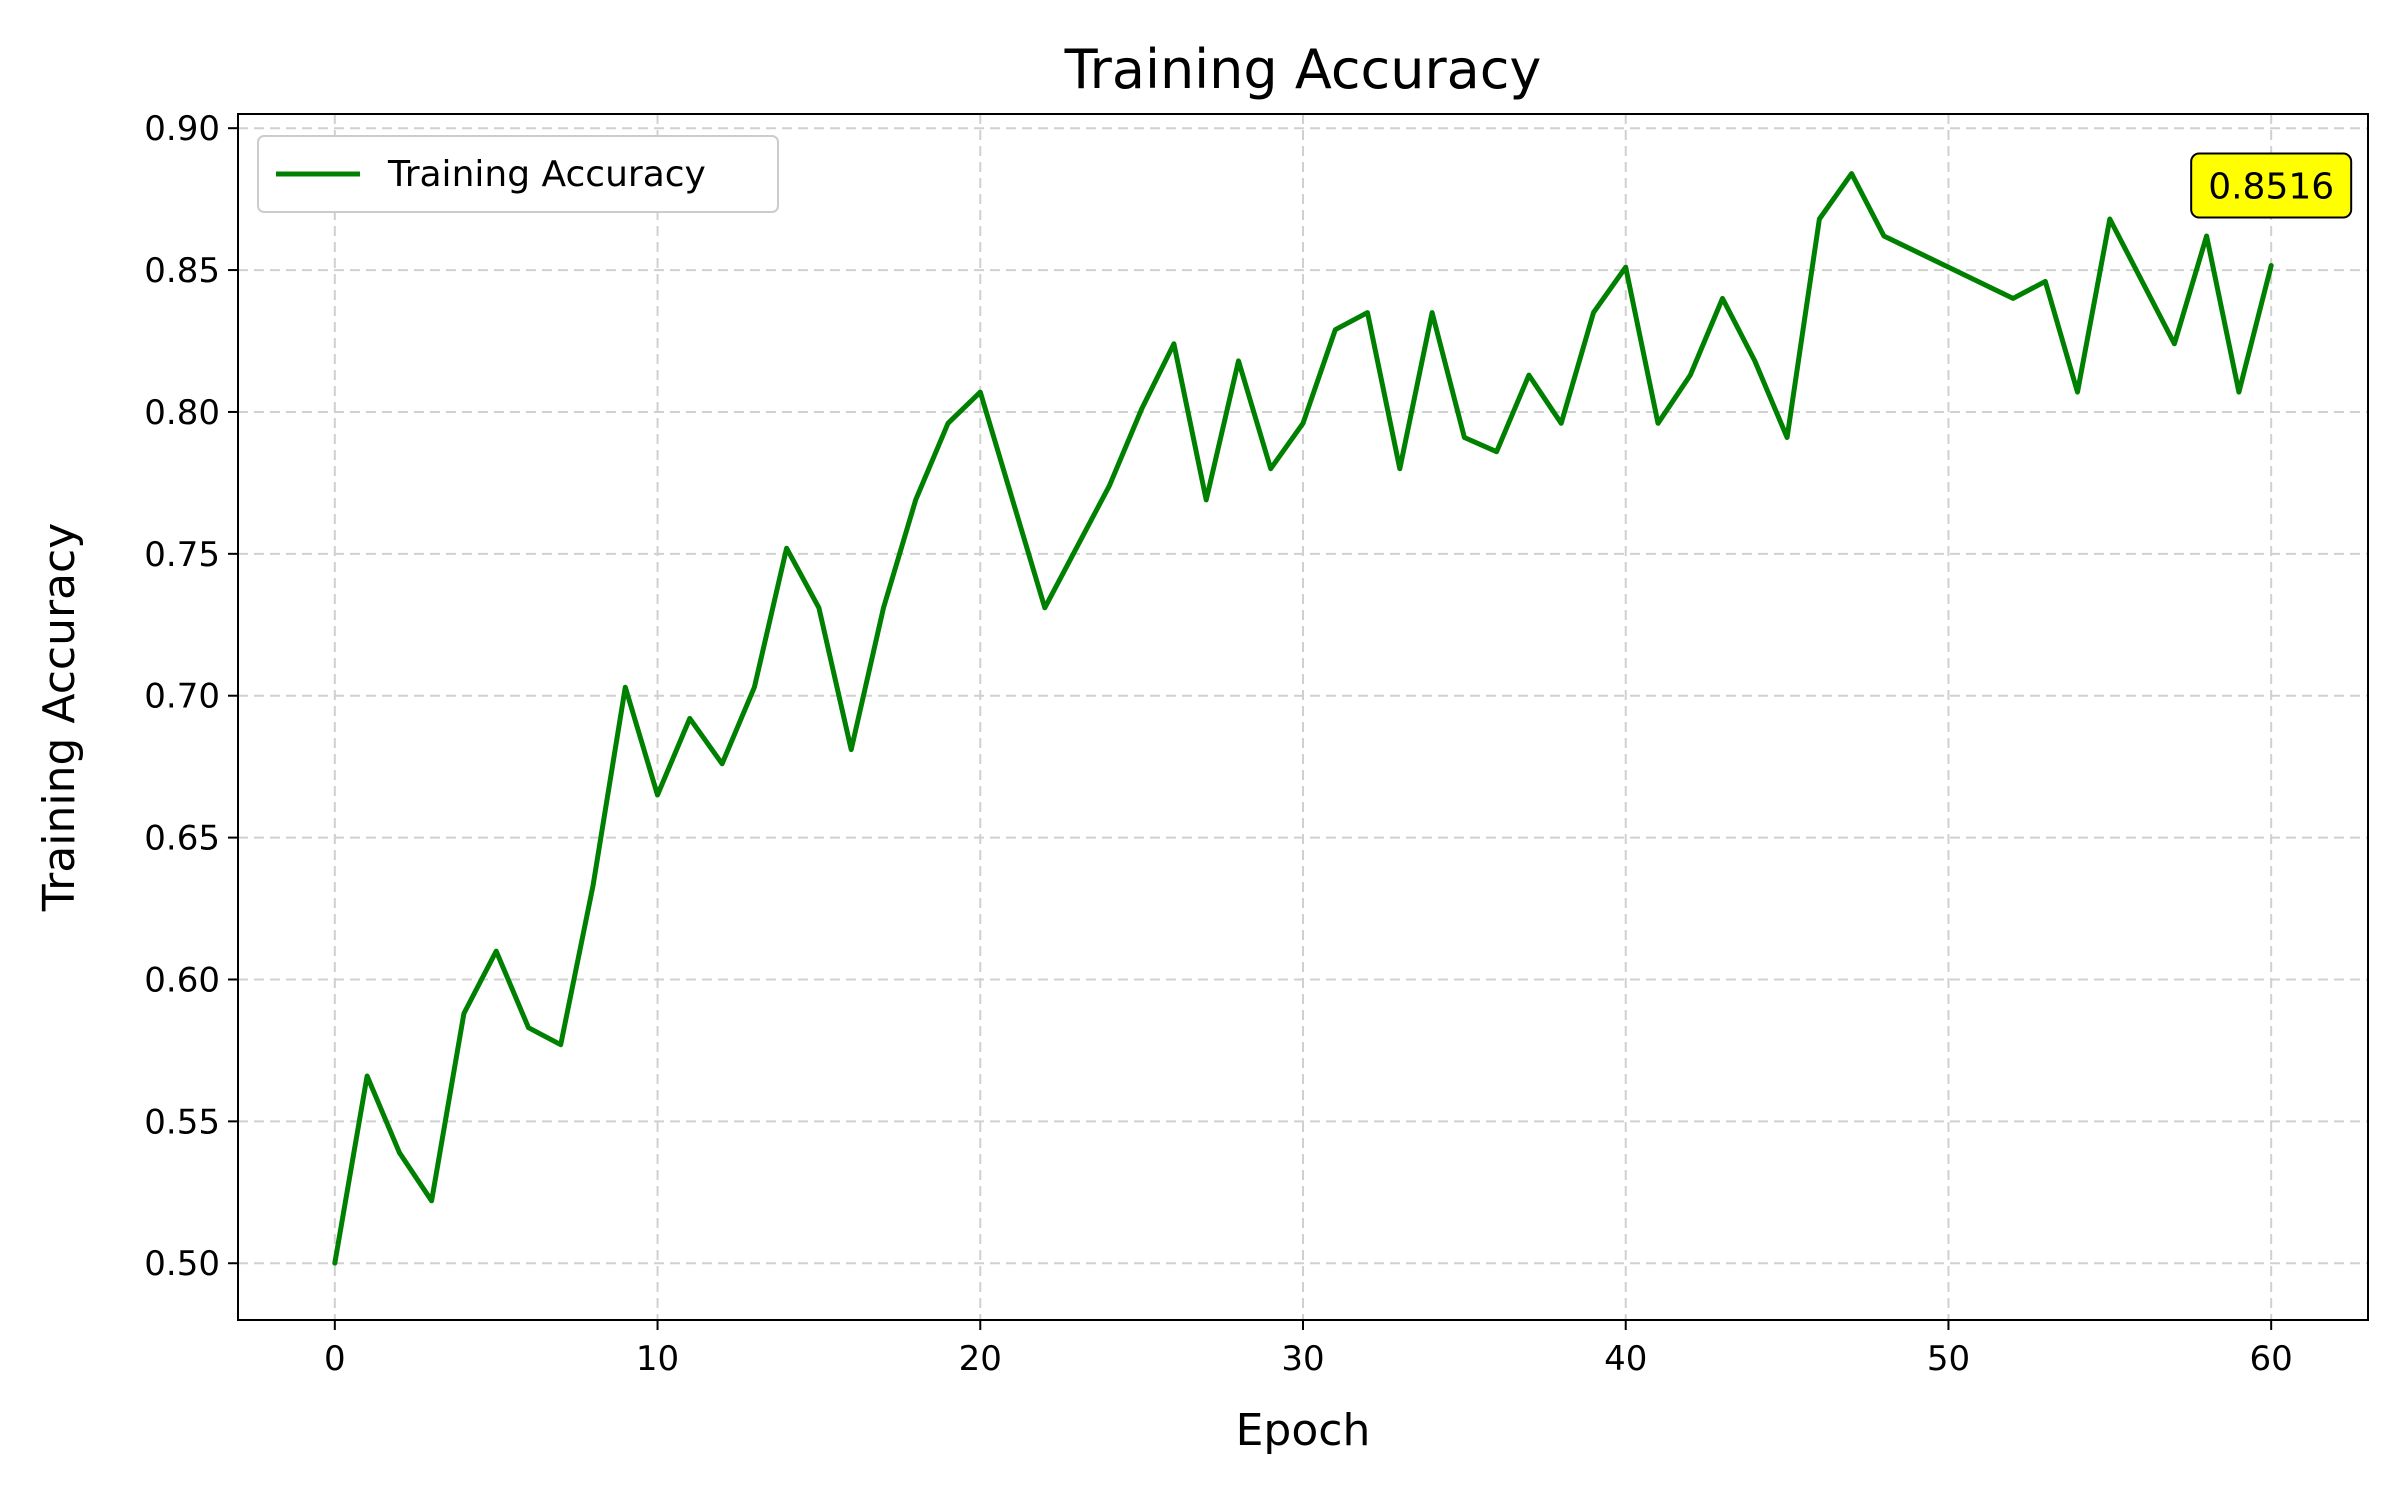 This screenshot has width=2400, height=1500. I want to click on y-axis-label: Training Accuracy, so click(59, 717).